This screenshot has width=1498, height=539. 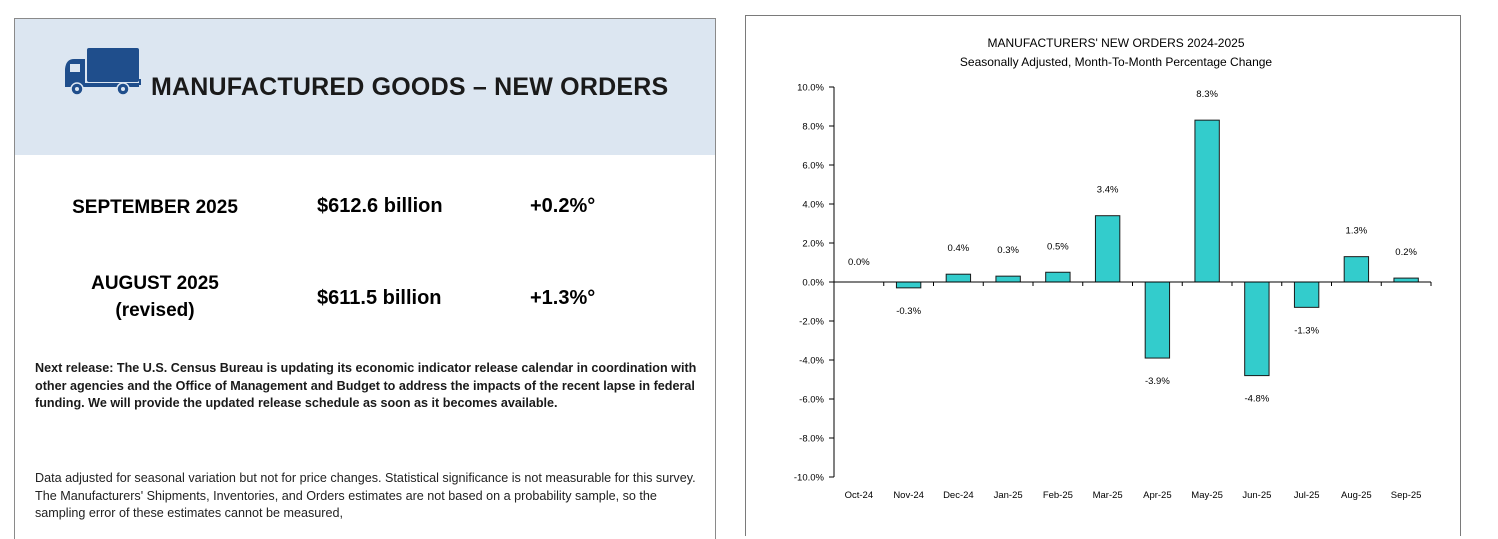 I want to click on x-tick-label: Jun-25, so click(x=1256, y=495).